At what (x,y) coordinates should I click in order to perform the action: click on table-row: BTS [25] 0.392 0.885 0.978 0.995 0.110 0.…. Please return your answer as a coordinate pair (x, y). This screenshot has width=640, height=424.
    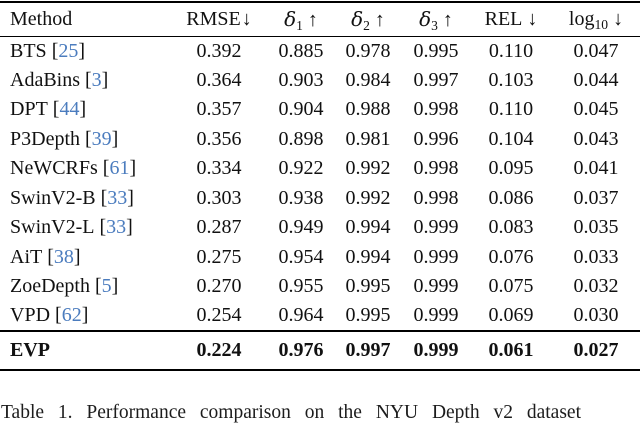
    Looking at the image, I should click on (320, 51).